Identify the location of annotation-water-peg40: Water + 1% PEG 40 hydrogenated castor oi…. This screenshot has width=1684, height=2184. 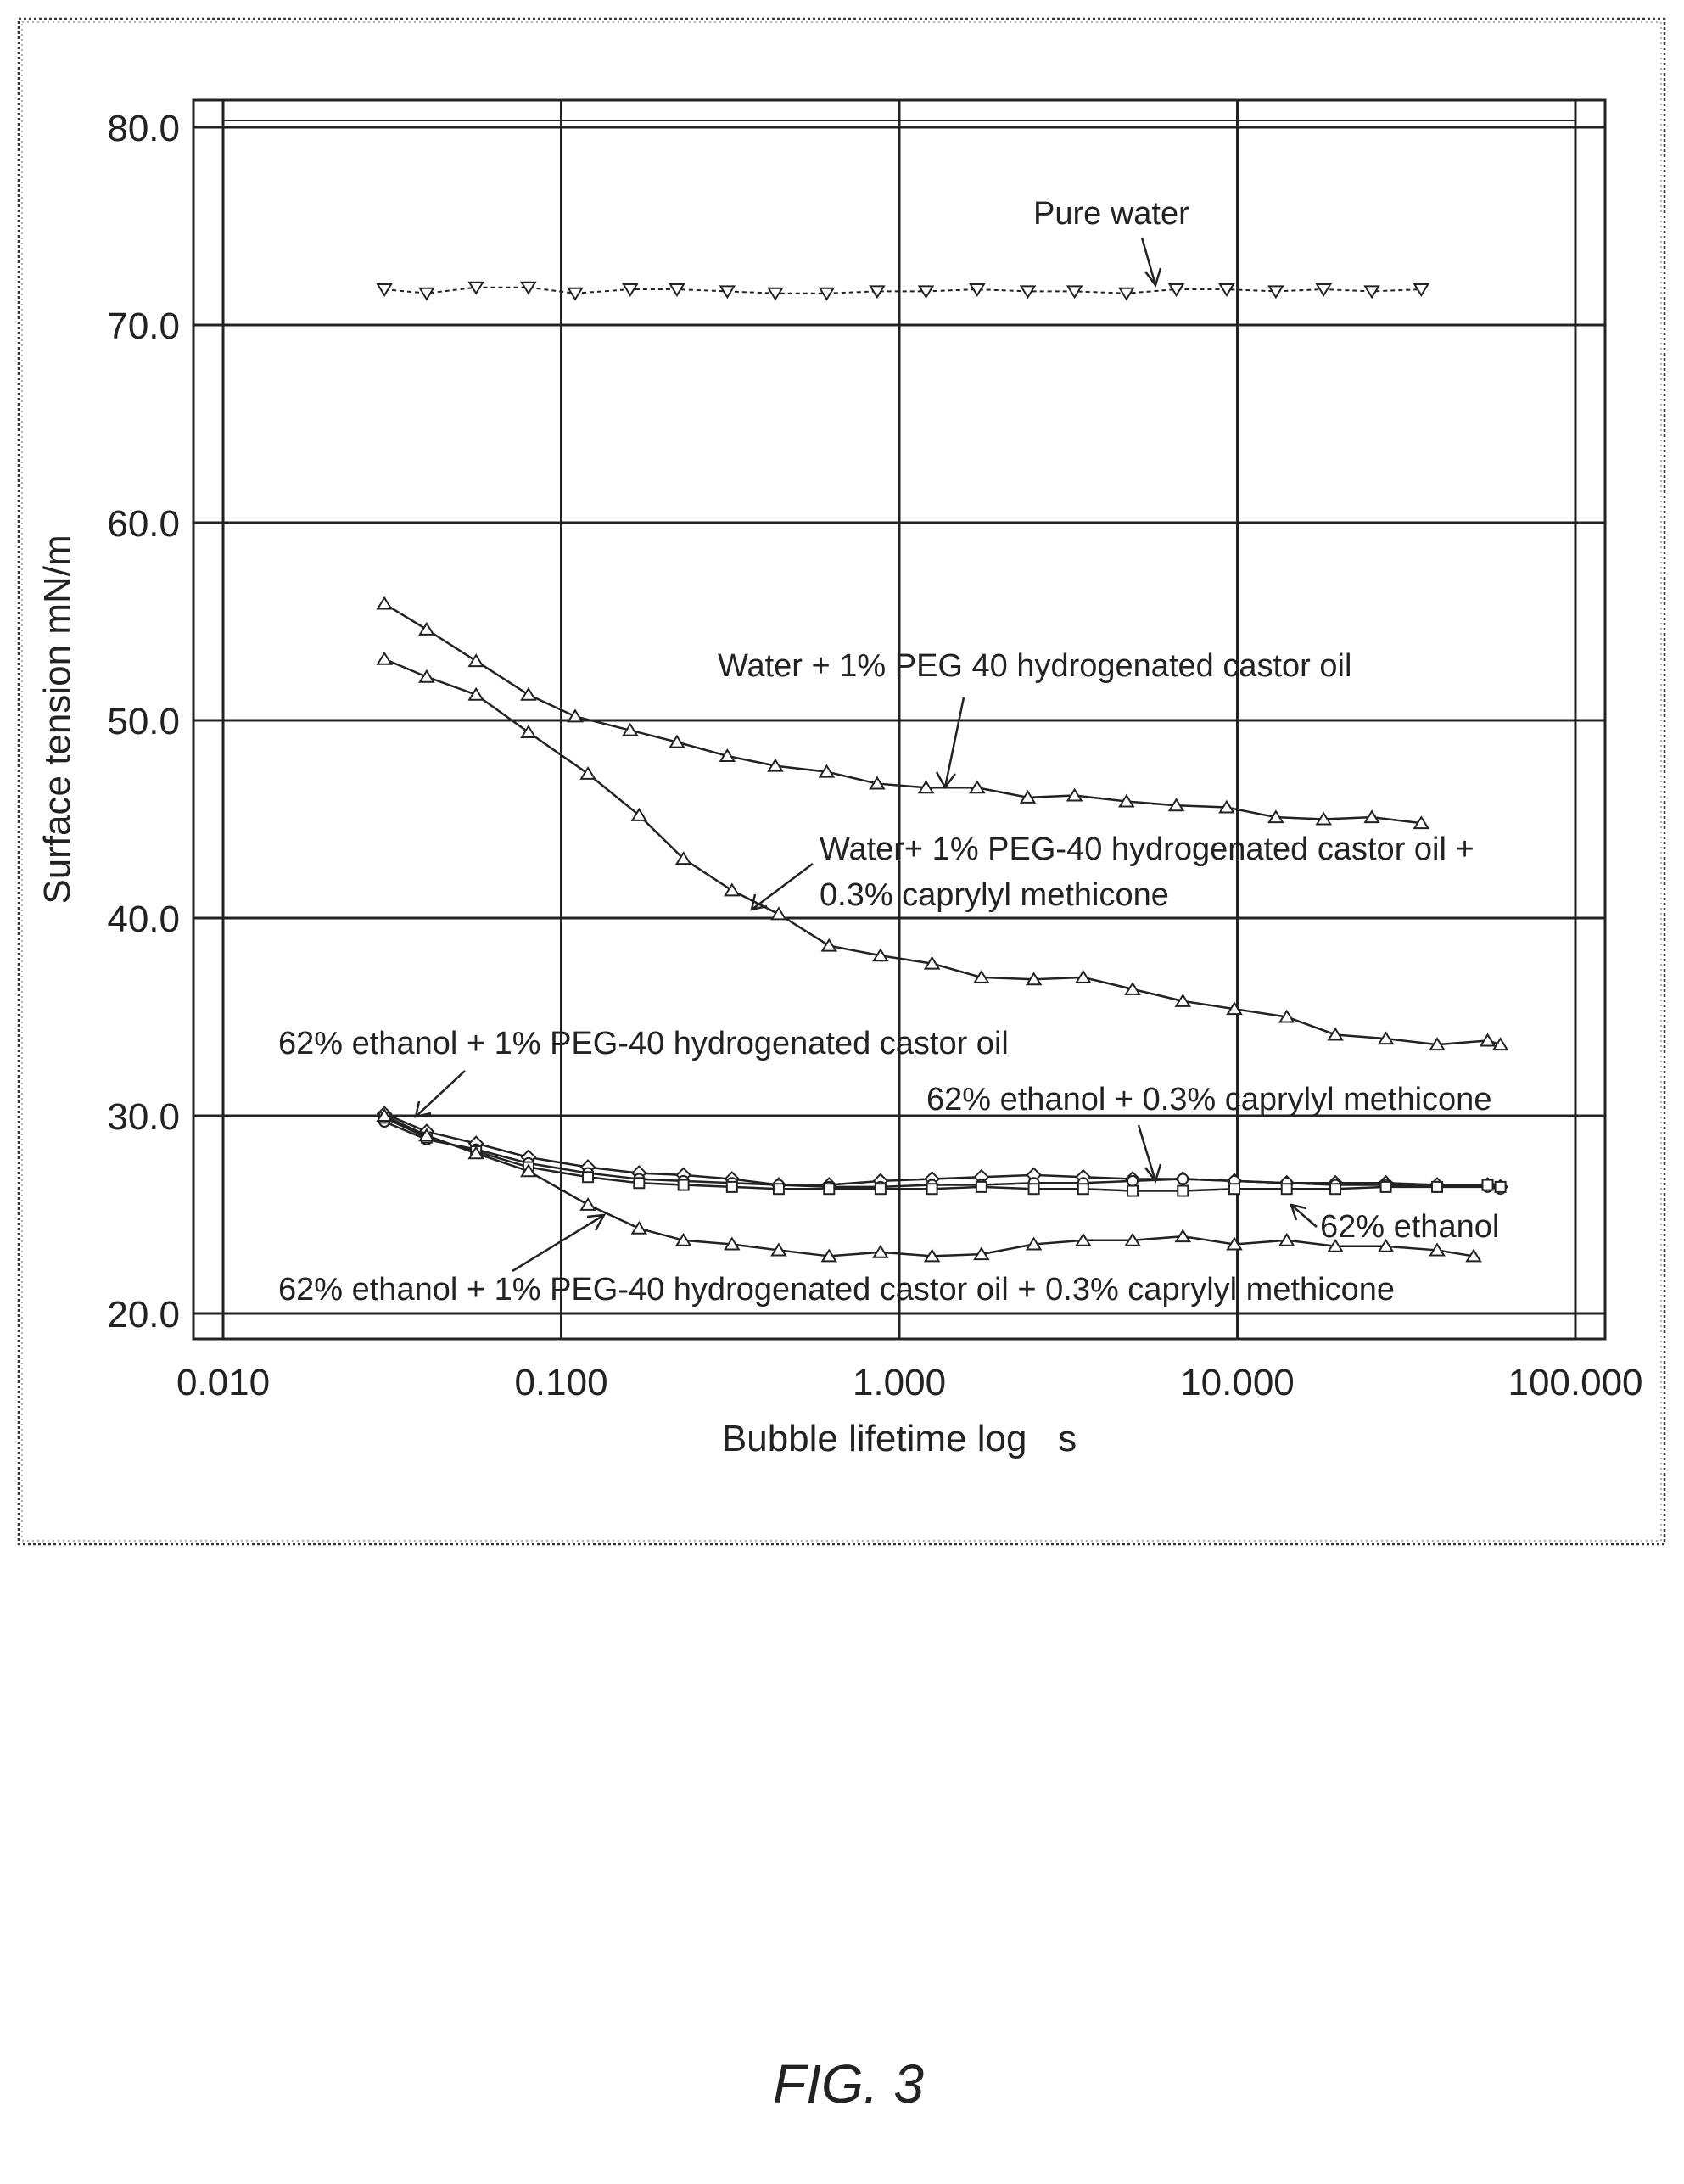
(1034, 666).